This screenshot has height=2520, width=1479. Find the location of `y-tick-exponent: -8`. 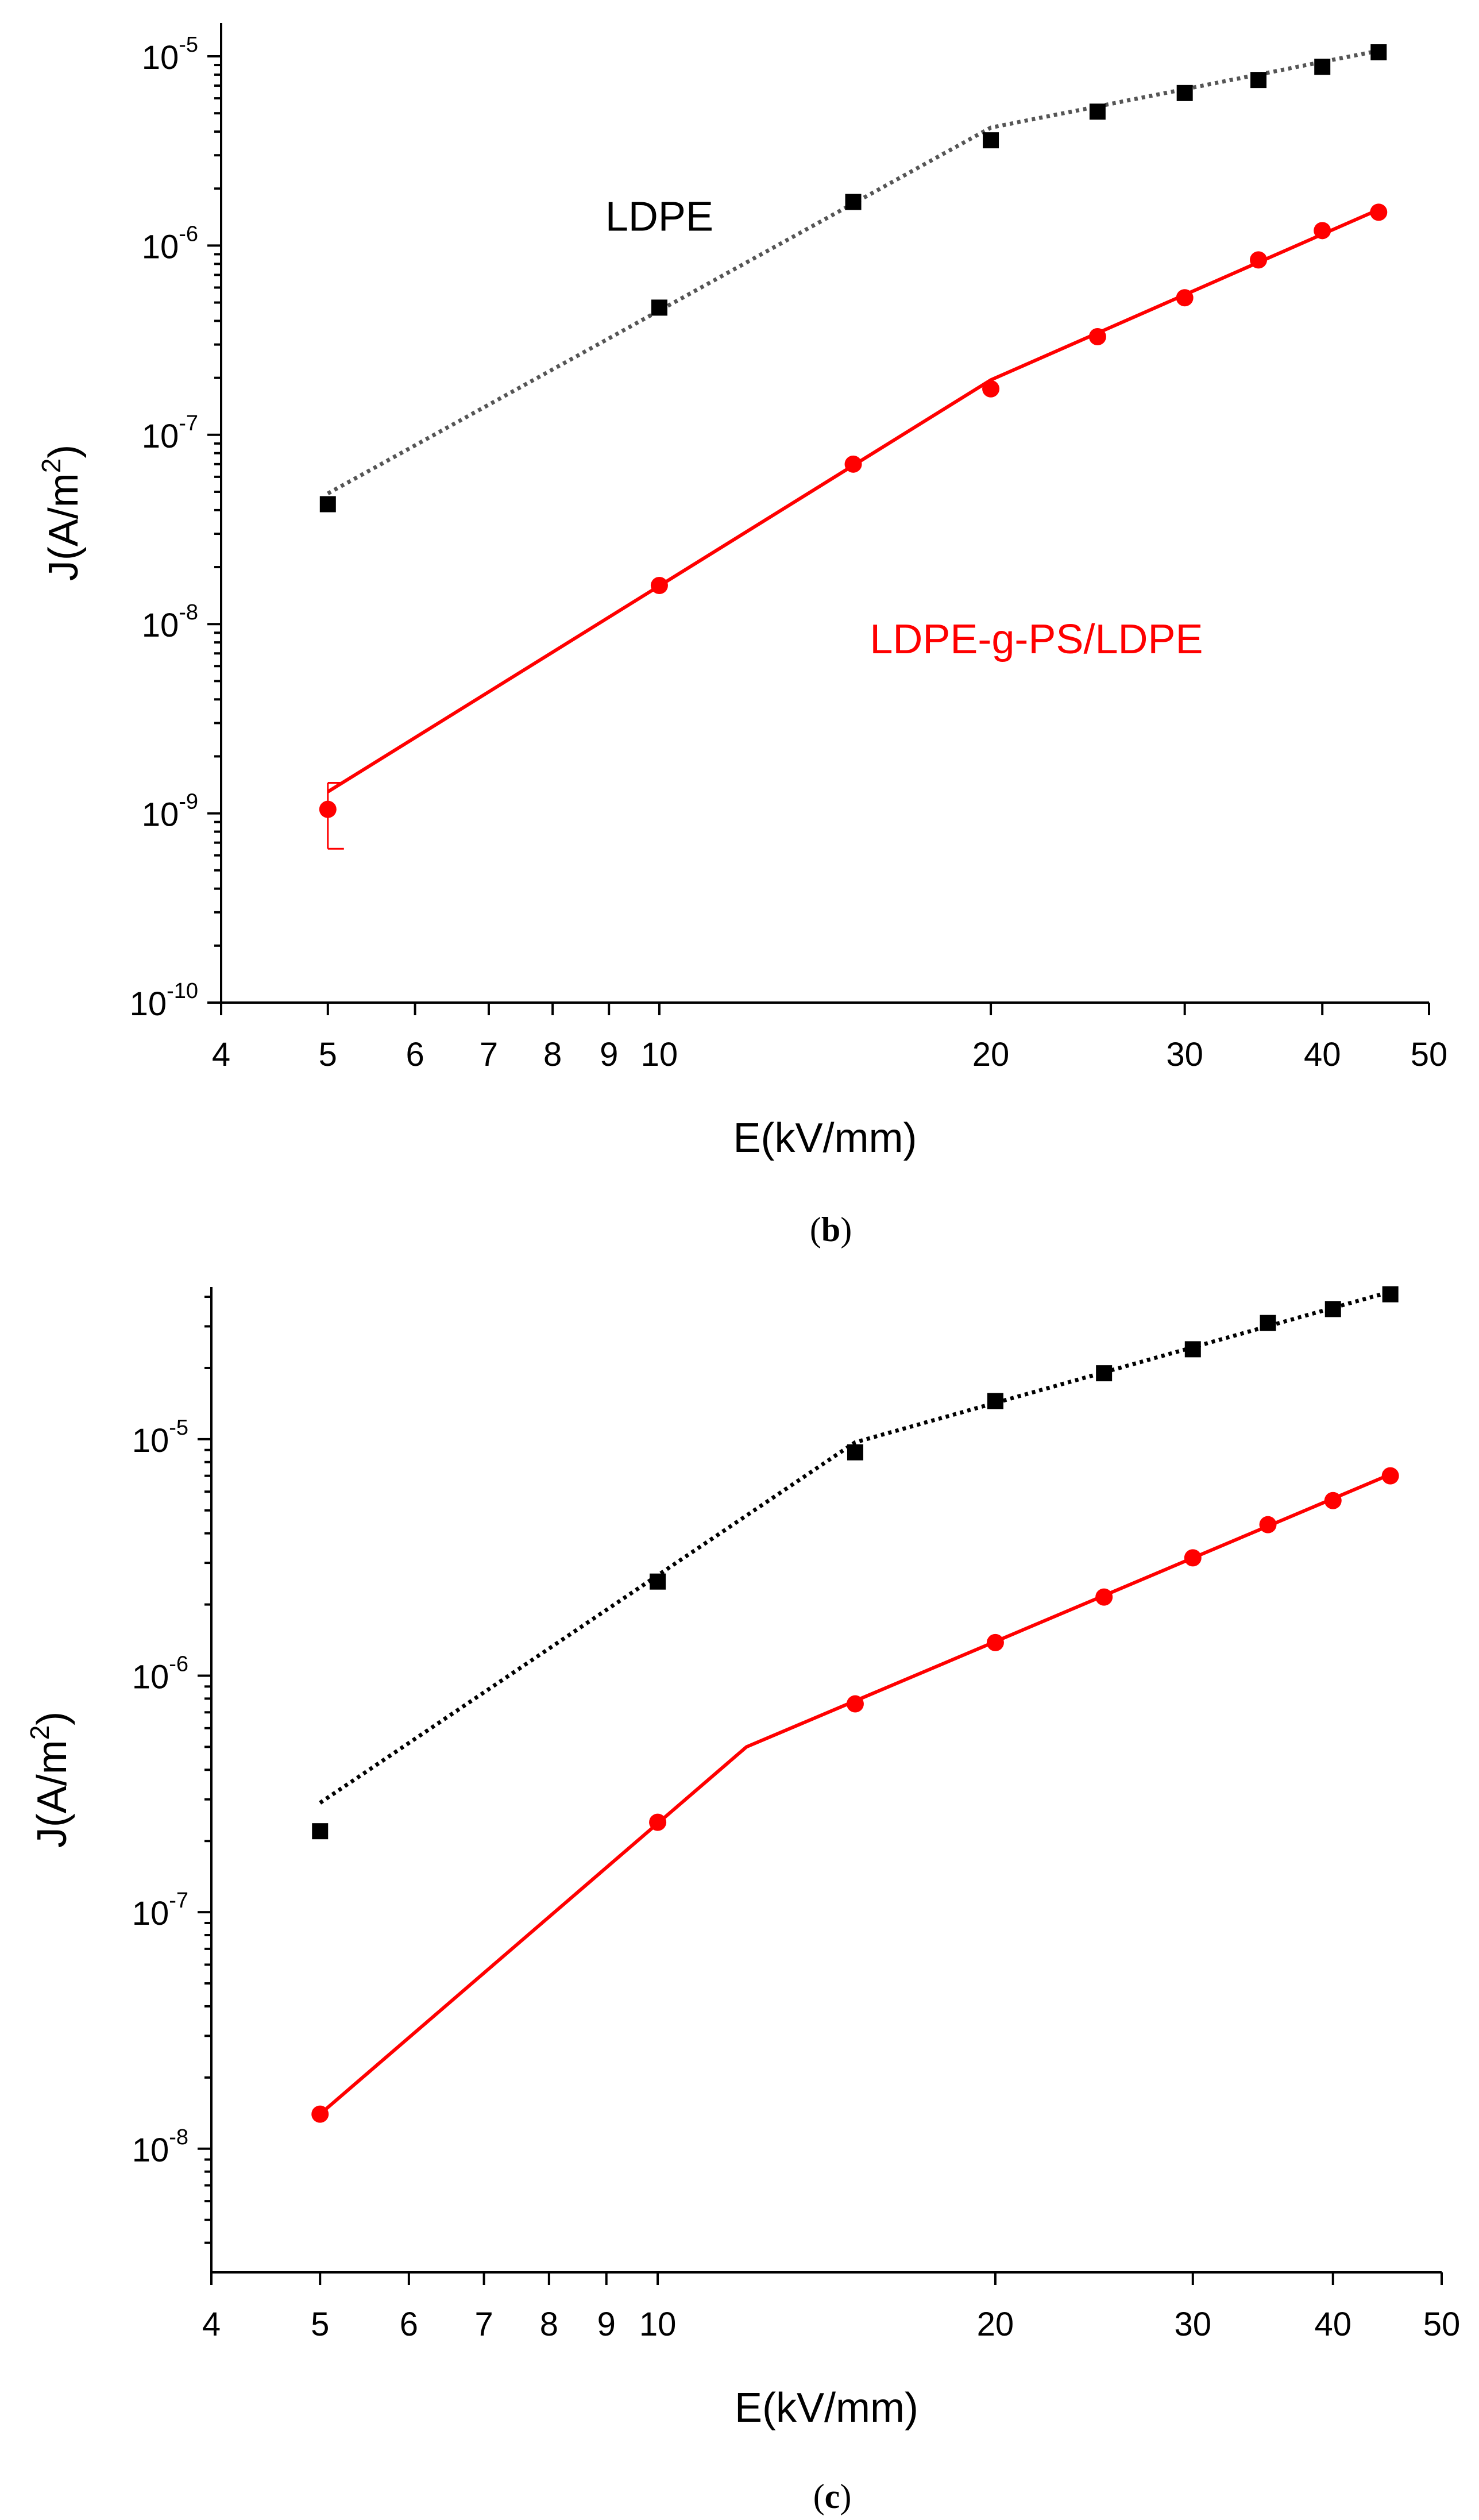

y-tick-exponent: -8 is located at coordinates (188, 613).